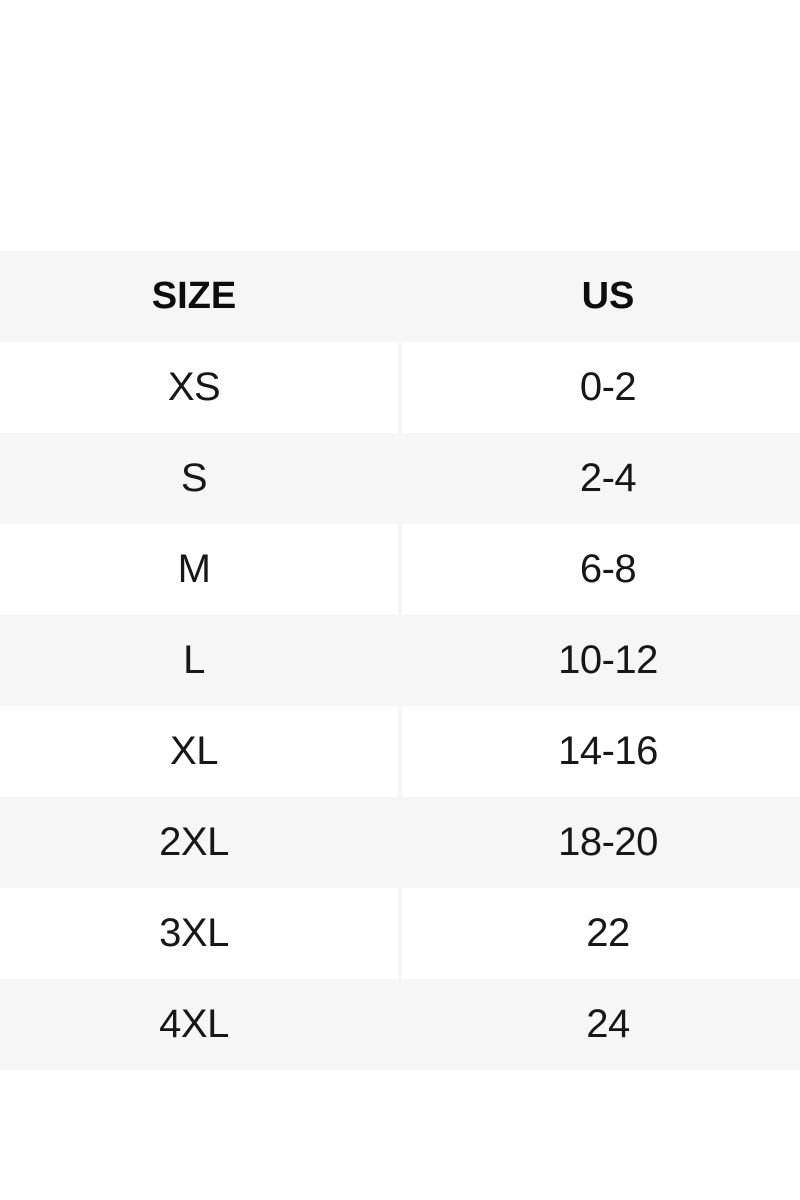  I want to click on table-row: 4XL 24, so click(400, 1024).